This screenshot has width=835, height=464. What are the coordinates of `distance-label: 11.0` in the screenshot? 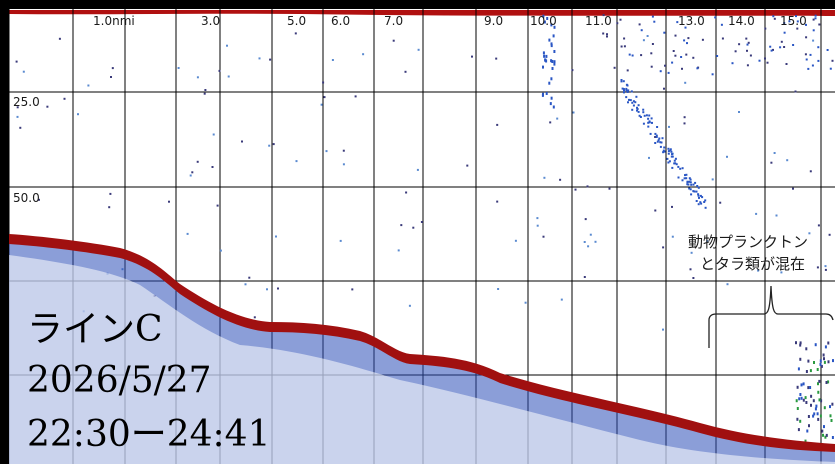 It's located at (598, 21).